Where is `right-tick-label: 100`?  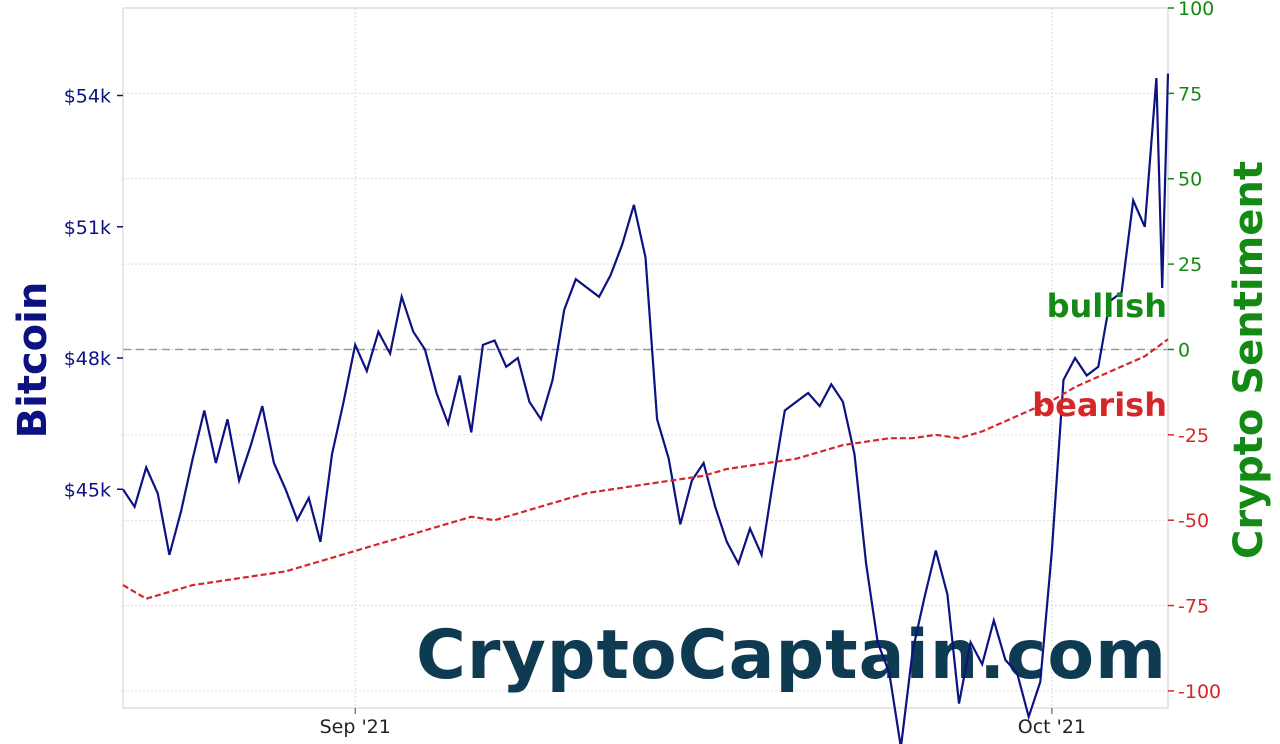 right-tick-label: 100 is located at coordinates (1196, 10).